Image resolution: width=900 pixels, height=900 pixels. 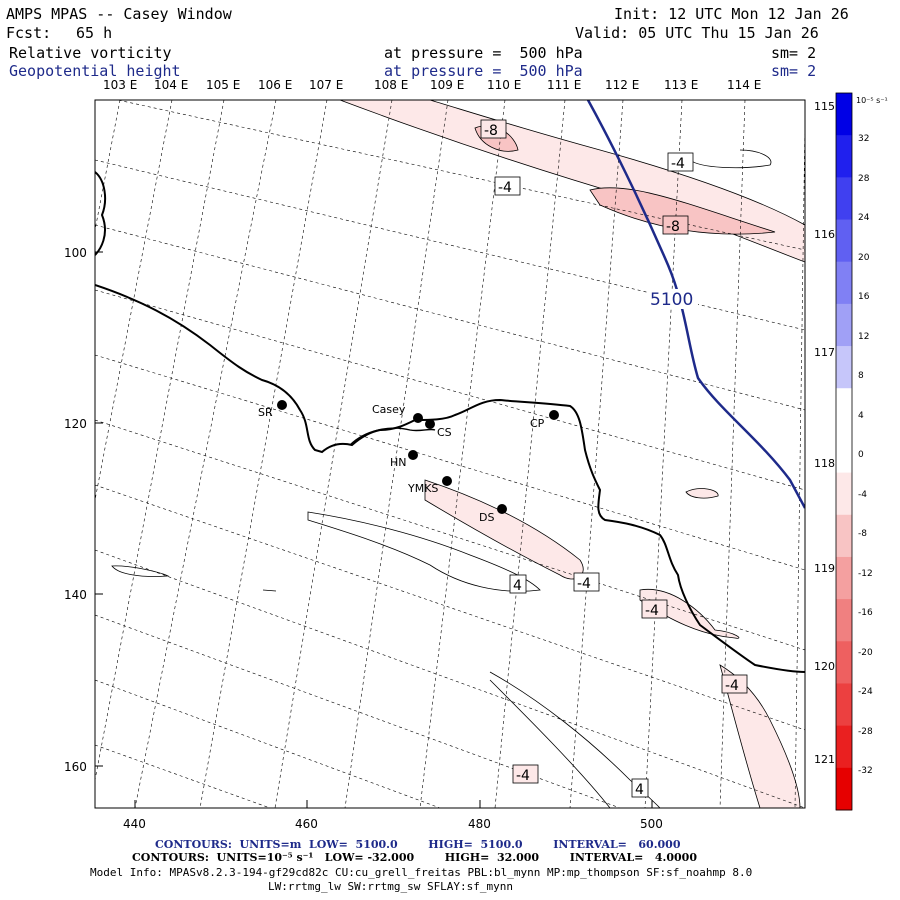 I want to click on colorbar-tick: 32, so click(x=863, y=139).